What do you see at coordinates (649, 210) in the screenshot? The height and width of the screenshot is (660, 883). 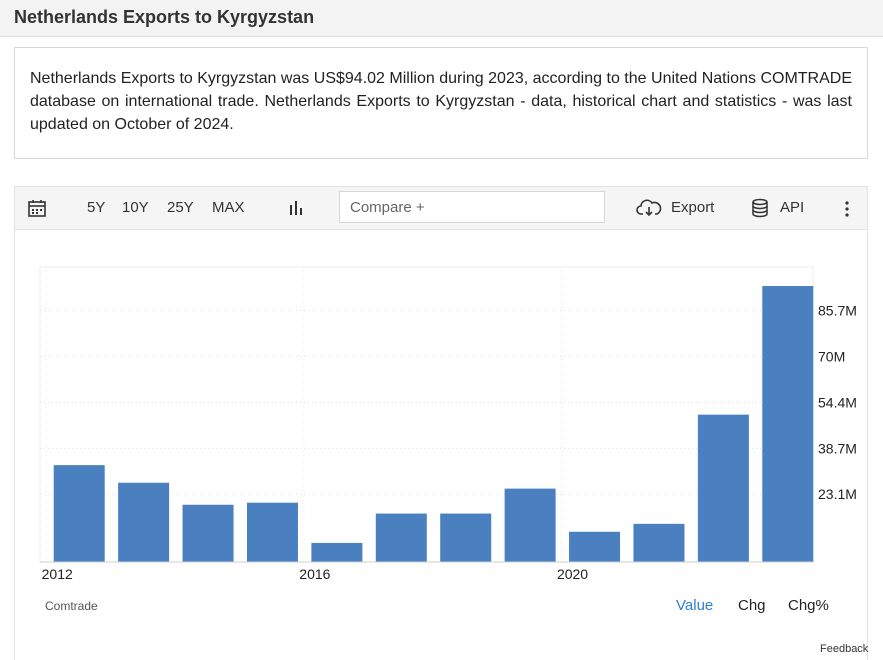 I see `cloud-download-icon` at bounding box center [649, 210].